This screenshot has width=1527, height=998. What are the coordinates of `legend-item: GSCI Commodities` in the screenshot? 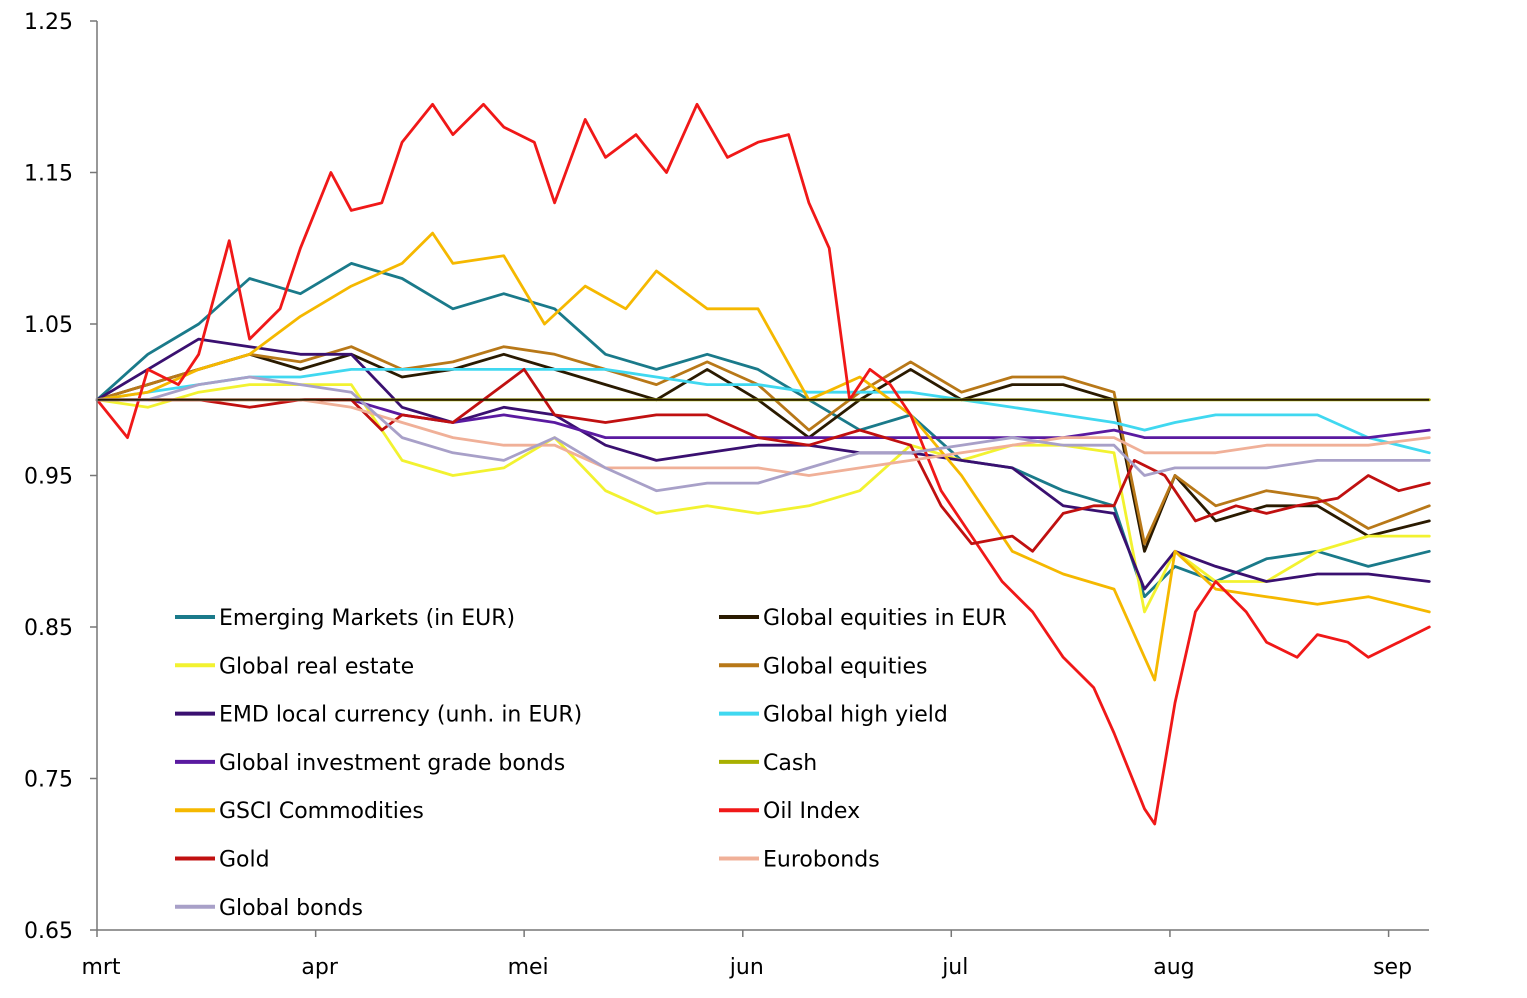 It's located at (299, 811).